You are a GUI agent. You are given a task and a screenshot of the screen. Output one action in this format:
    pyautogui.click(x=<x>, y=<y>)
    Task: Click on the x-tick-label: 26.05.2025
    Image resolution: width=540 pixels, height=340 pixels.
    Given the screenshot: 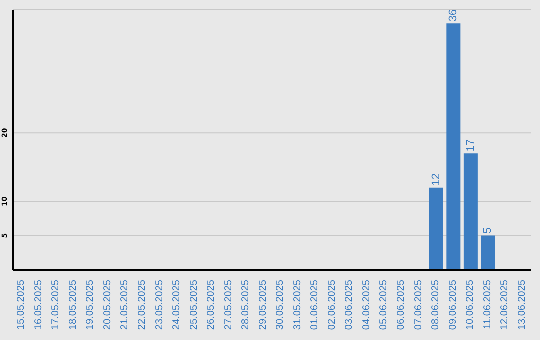 What is the action you would take?
    pyautogui.click(x=212, y=305)
    